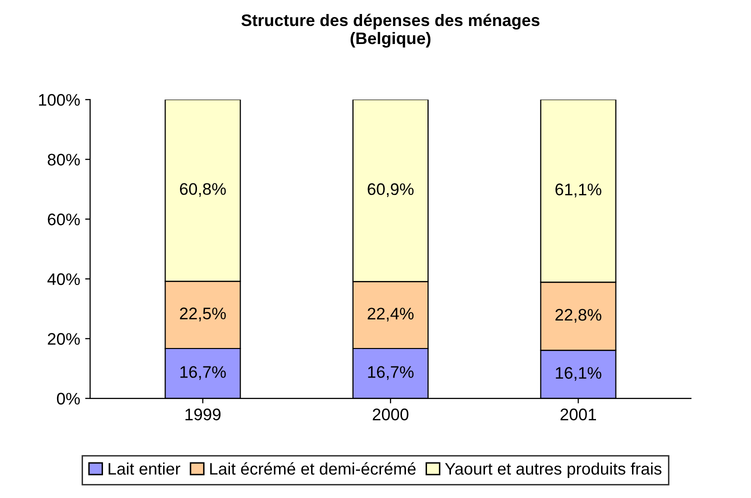 The width and height of the screenshot is (751, 498). I want to click on x-tick-label: 1999, so click(203, 414).